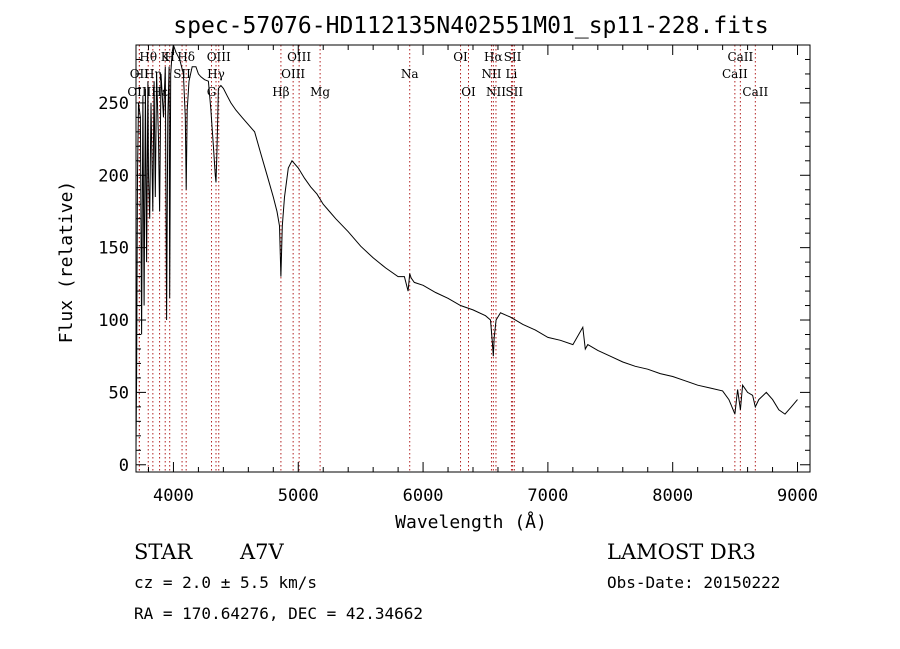  I want to click on line-label: G, so click(212, 92).